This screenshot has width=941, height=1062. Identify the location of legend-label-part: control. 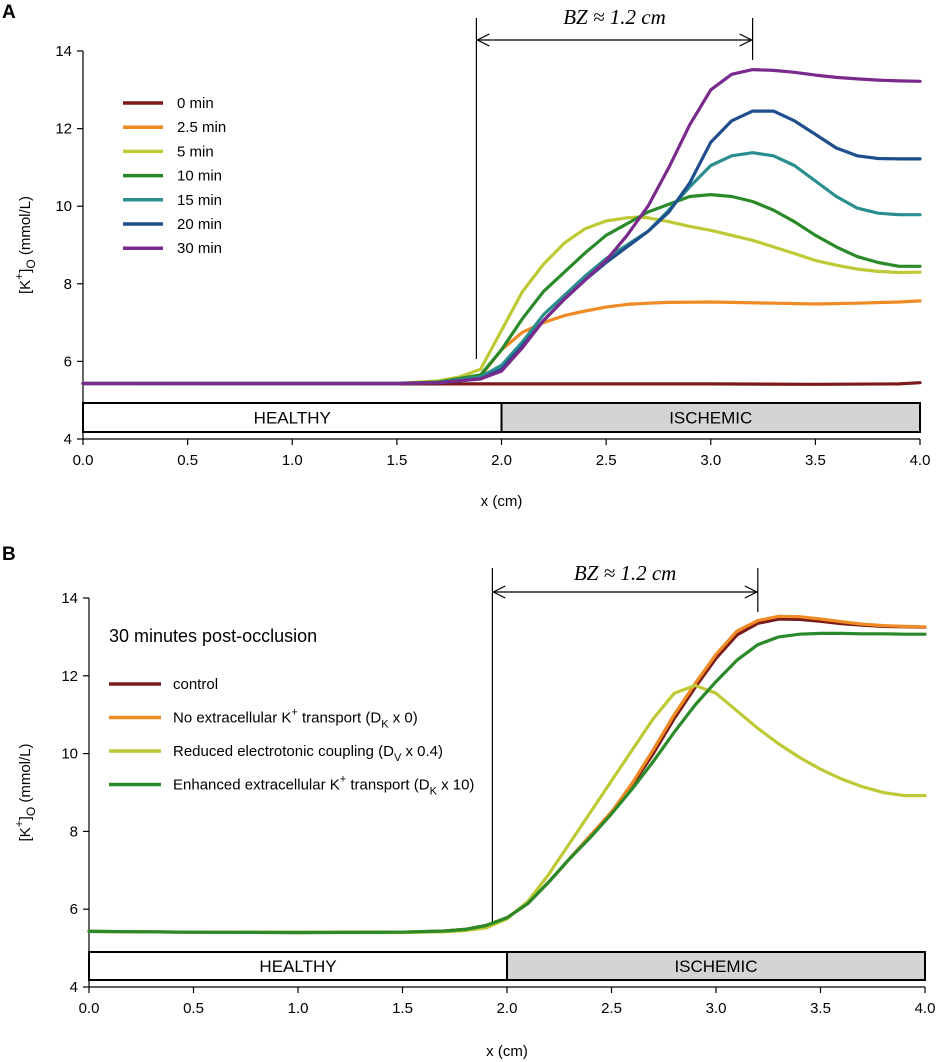
(195, 684).